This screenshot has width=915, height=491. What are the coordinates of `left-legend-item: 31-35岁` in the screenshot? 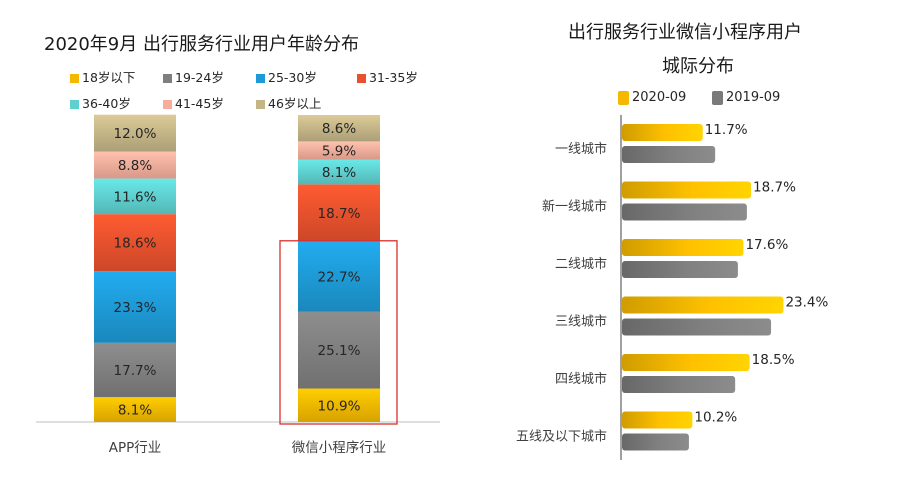 It's located at (387, 76).